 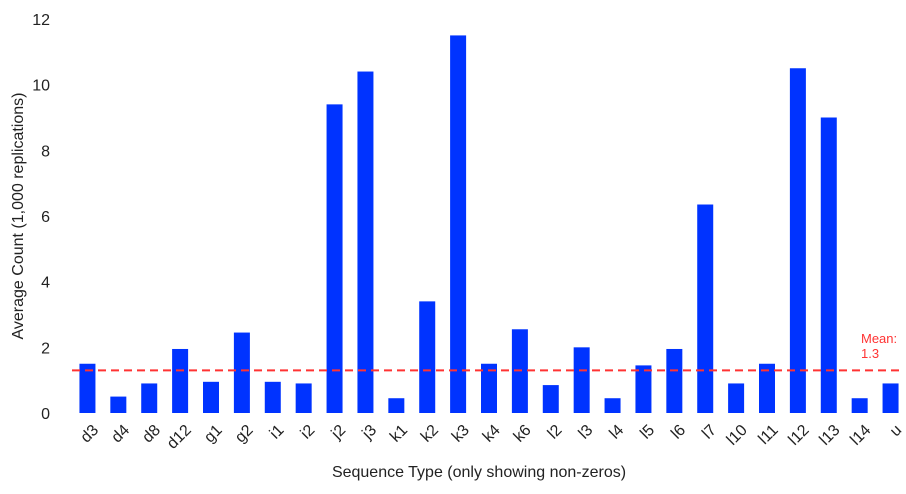 What do you see at coordinates (427, 357) in the screenshot?
I see `bar-k2` at bounding box center [427, 357].